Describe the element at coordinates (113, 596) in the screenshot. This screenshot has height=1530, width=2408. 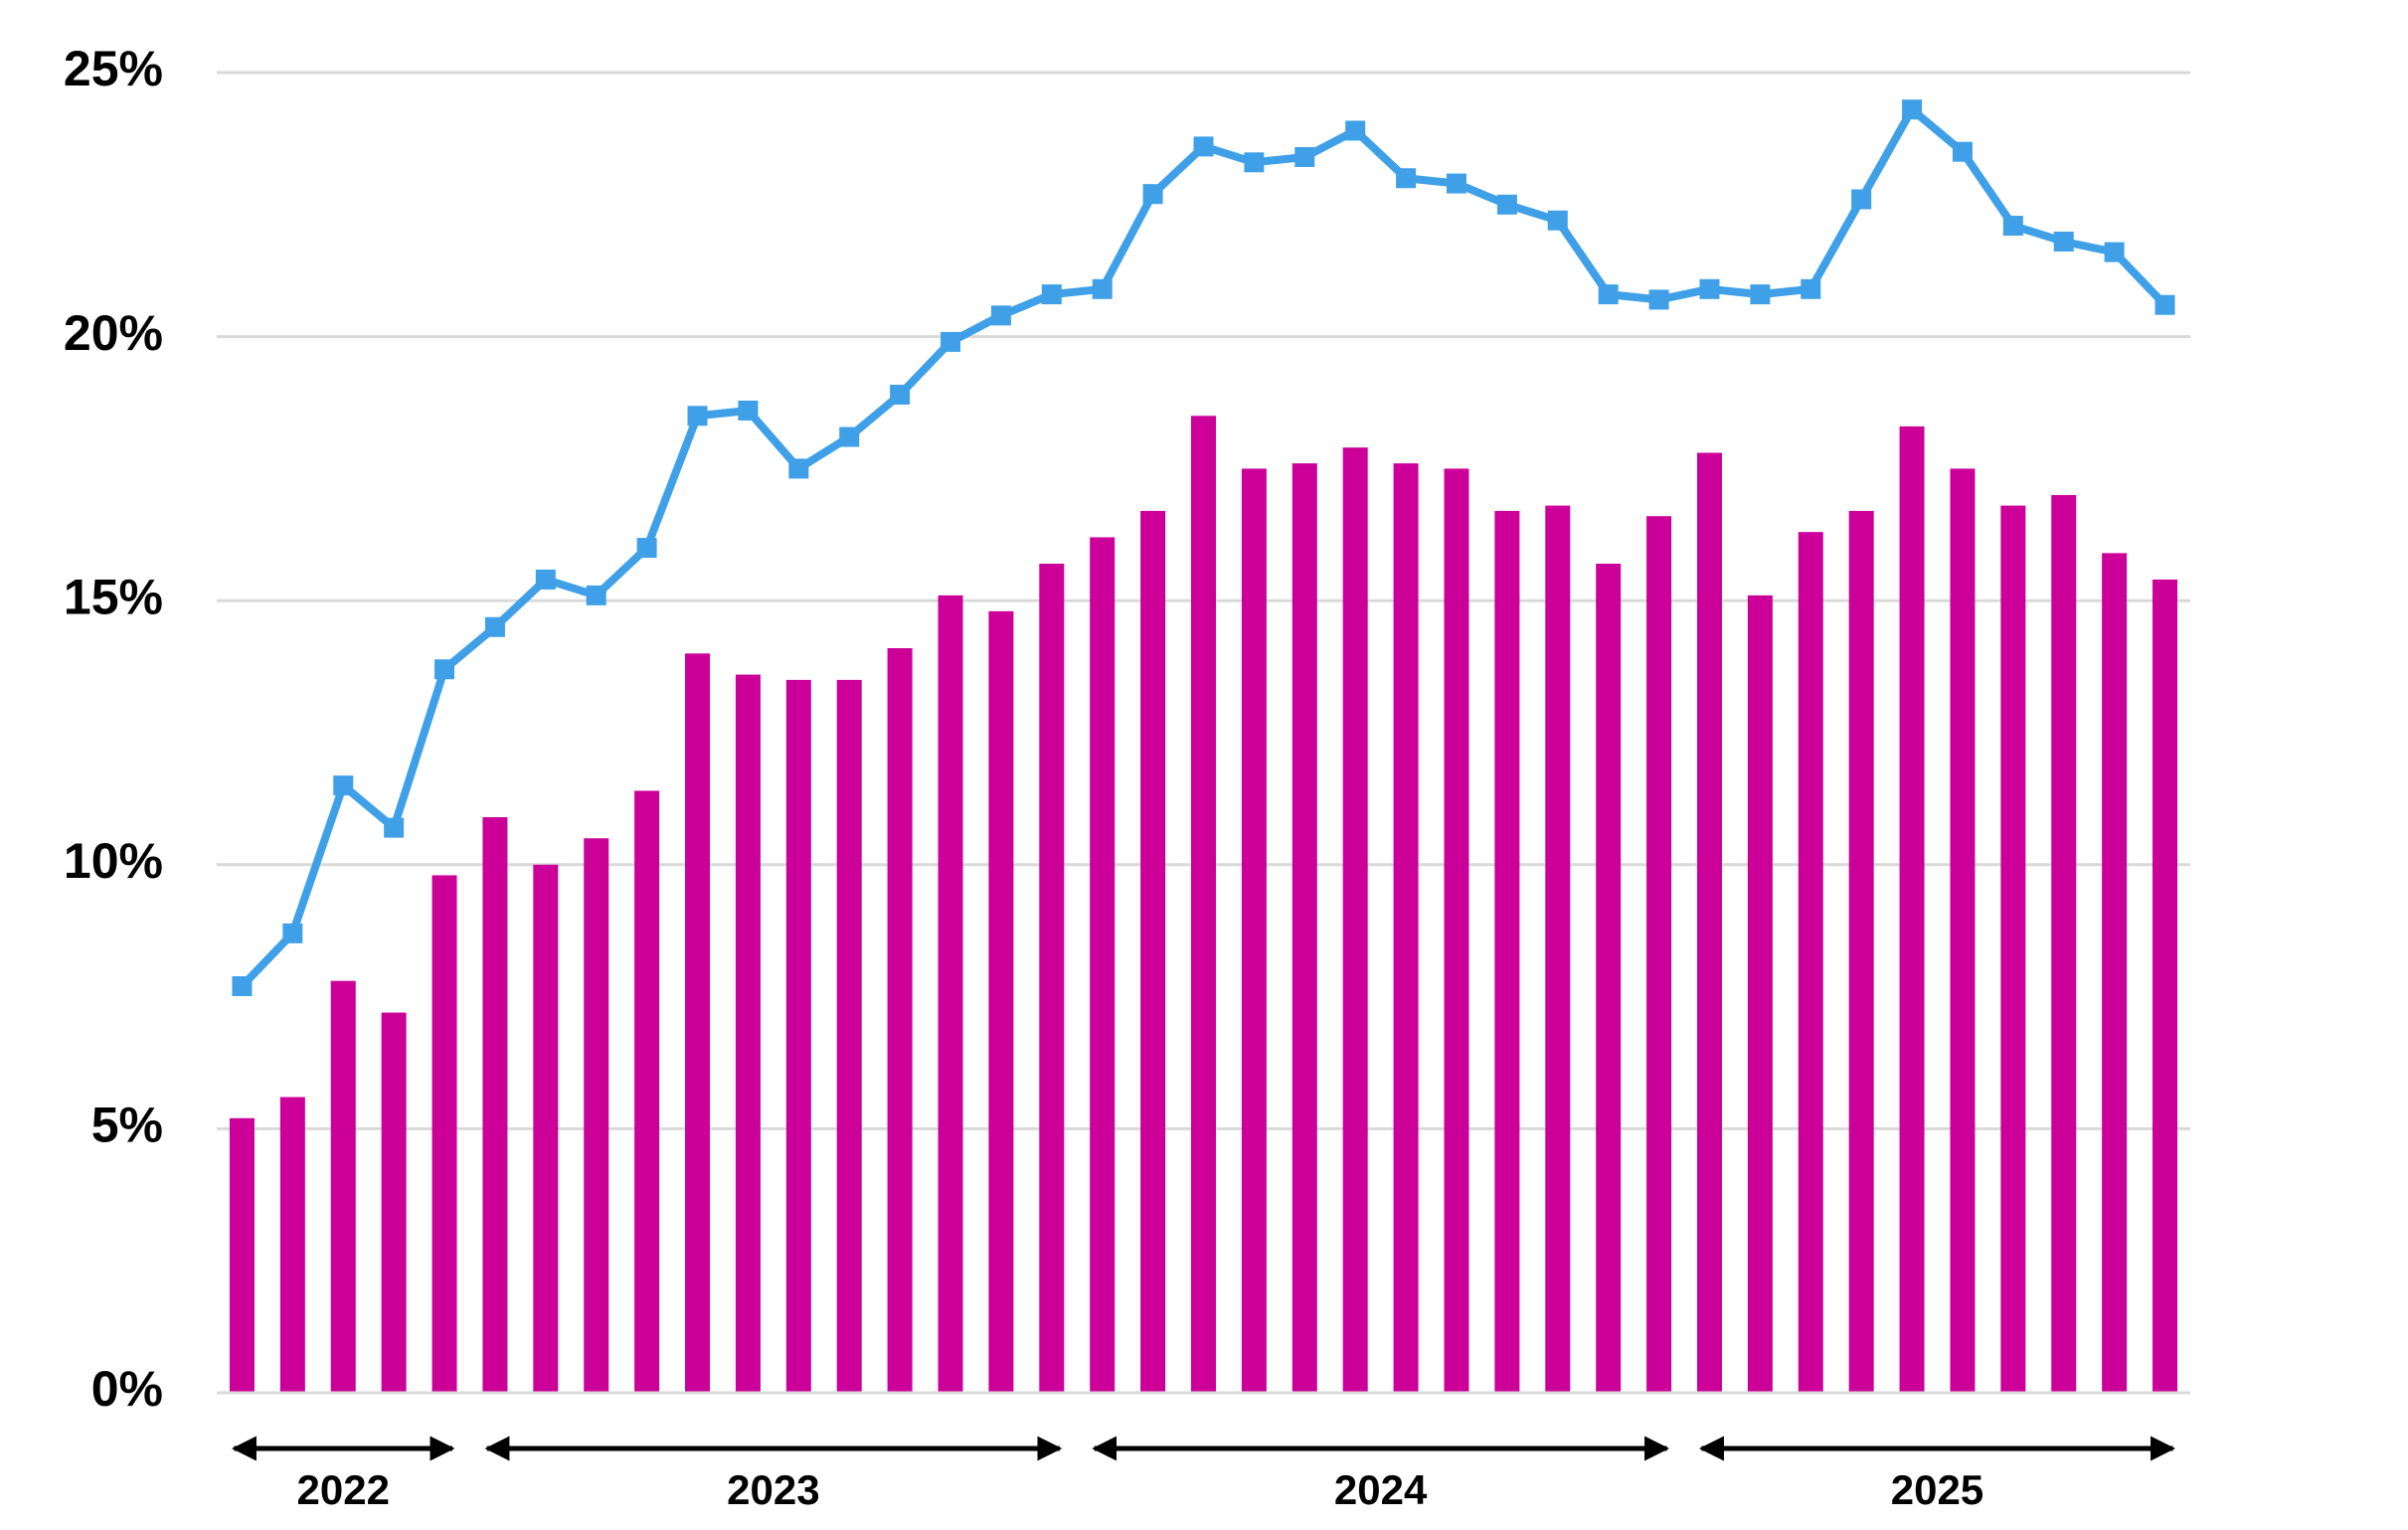
I see `y-tick-label: 15%` at that location.